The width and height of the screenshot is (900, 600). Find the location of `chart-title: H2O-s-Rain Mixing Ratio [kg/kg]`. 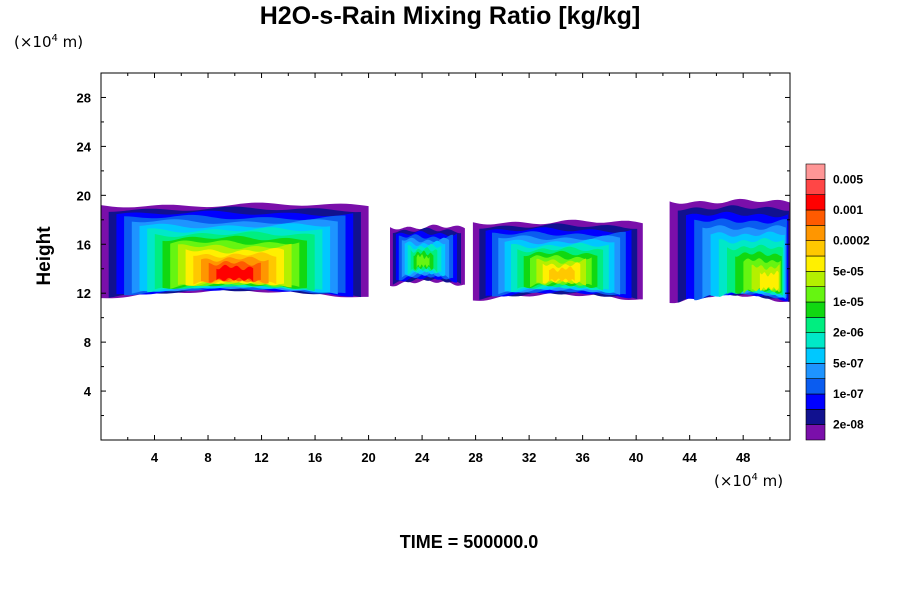

chart-title: H2O-s-Rain Mixing Ratio [kg/kg] is located at coordinates (450, 16).